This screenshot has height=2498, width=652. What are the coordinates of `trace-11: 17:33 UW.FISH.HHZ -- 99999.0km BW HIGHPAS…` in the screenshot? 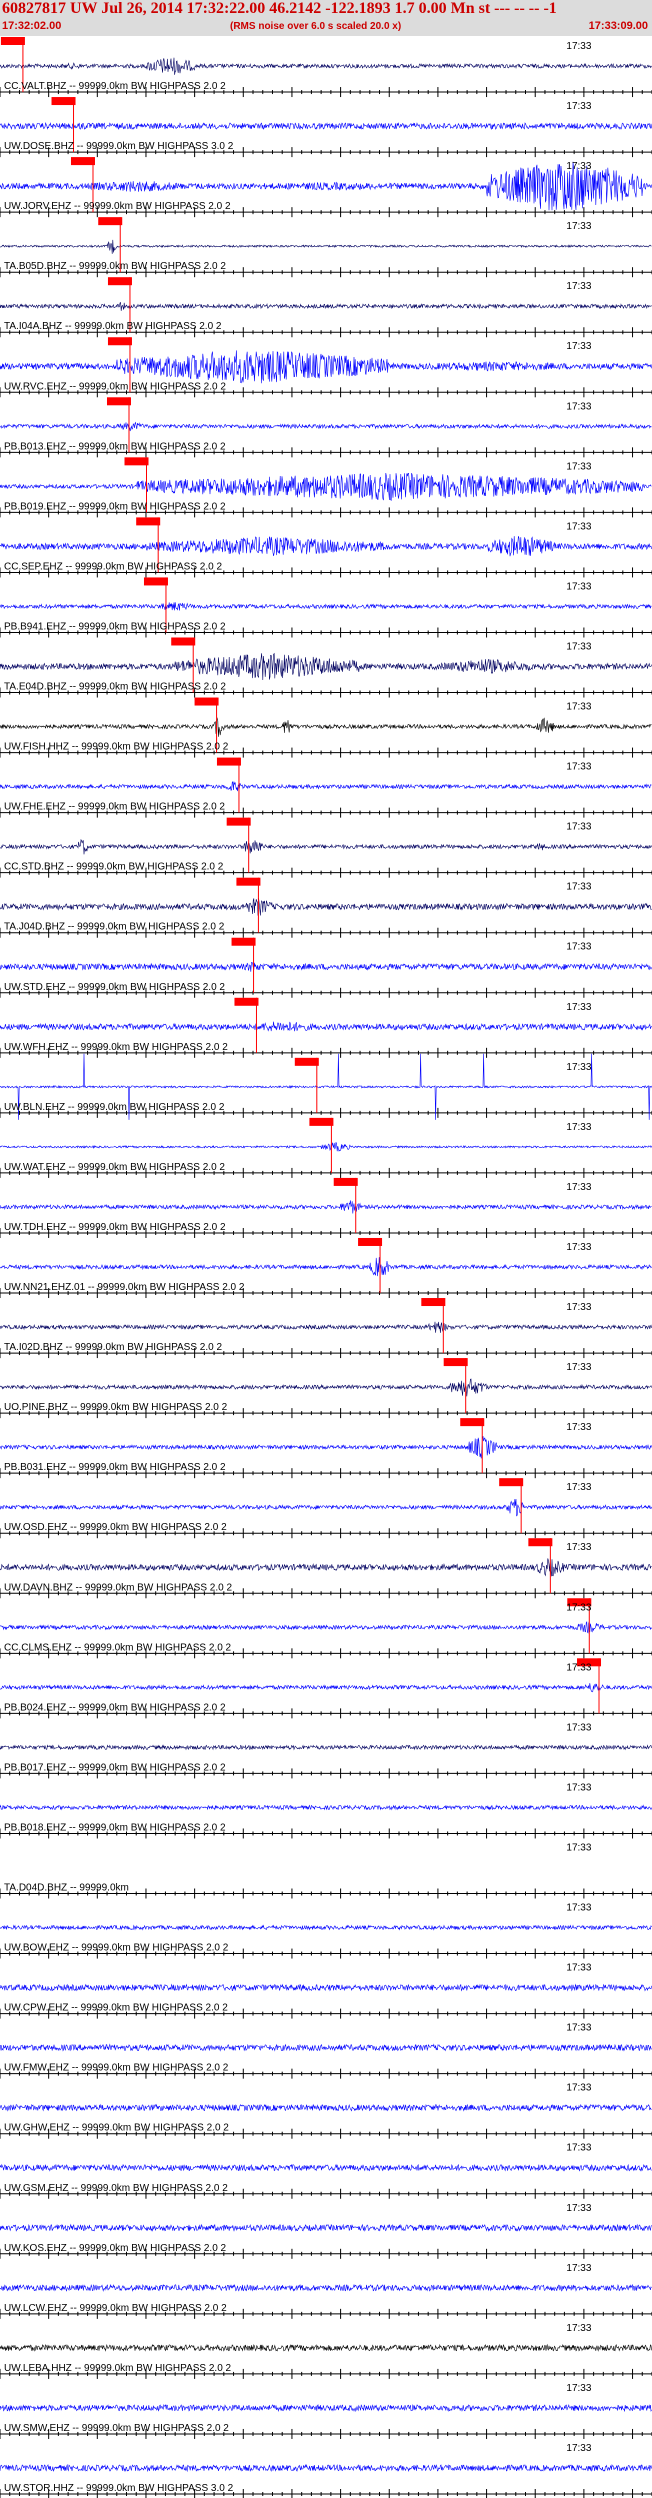 It's located at (326, 727).